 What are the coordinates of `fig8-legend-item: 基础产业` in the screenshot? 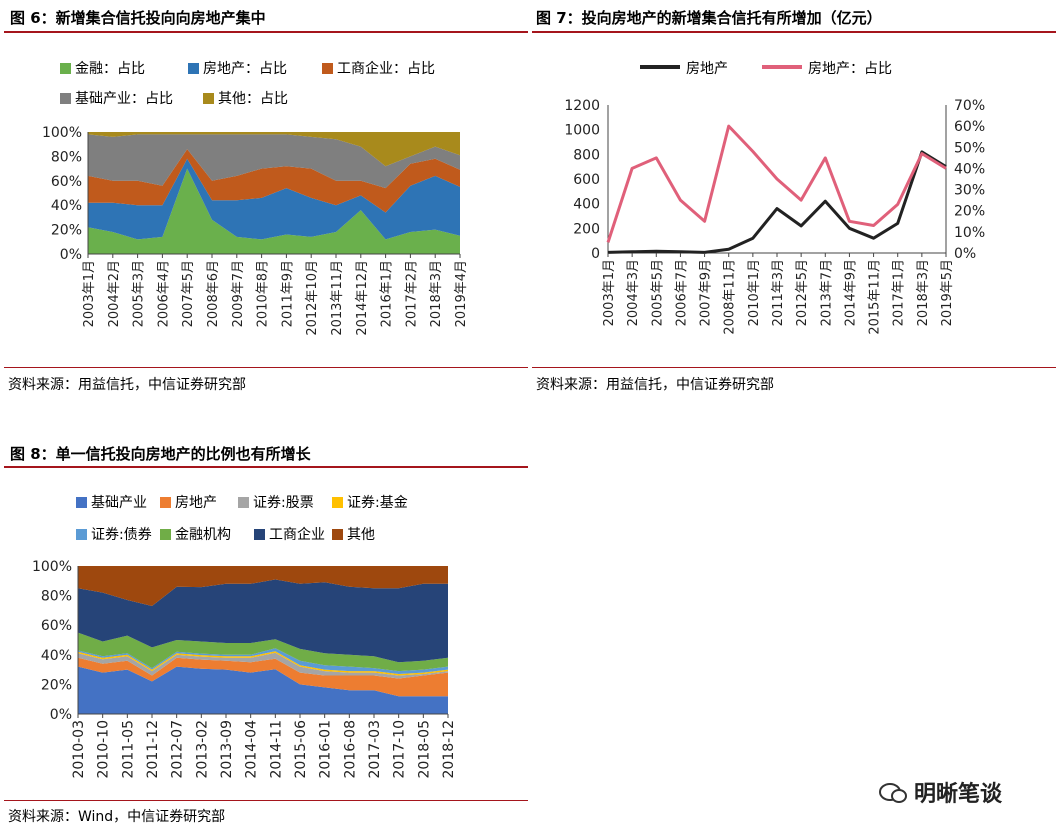 It's located at (111, 502).